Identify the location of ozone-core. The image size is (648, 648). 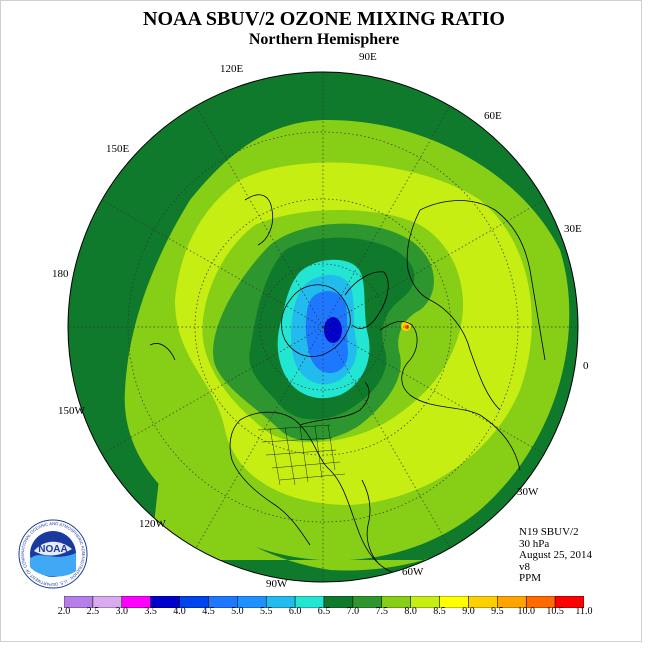
(333, 330).